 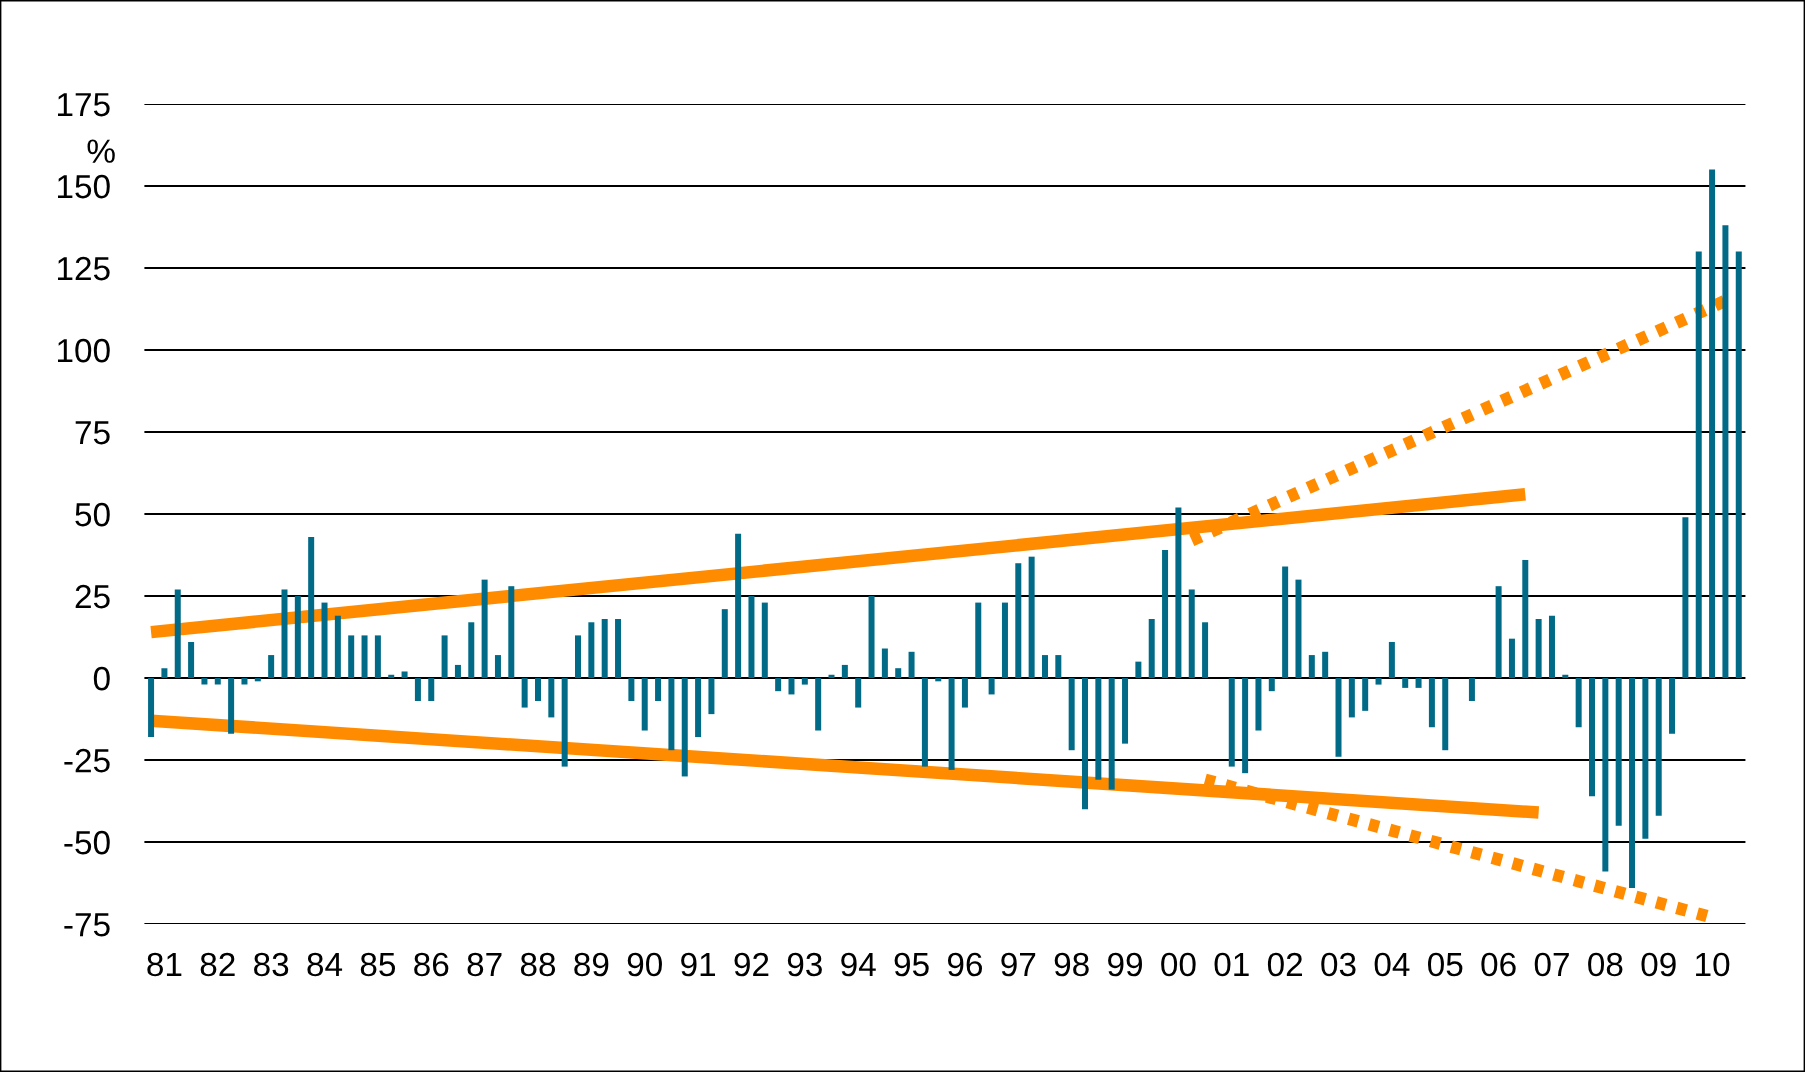 I want to click on x-tick-label: 81, so click(x=164, y=964).